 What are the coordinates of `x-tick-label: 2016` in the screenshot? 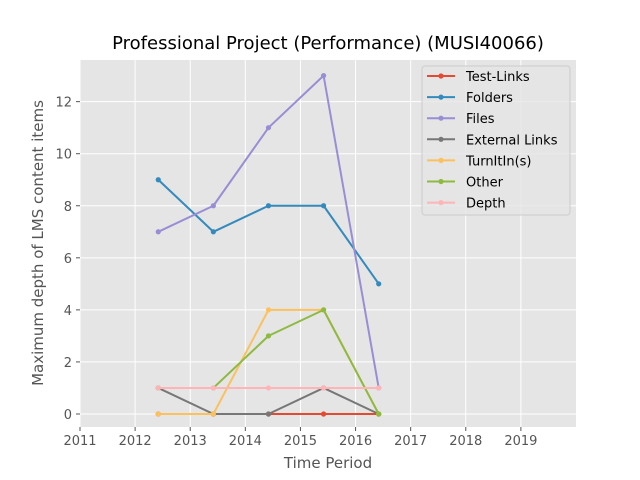 It's located at (355, 441).